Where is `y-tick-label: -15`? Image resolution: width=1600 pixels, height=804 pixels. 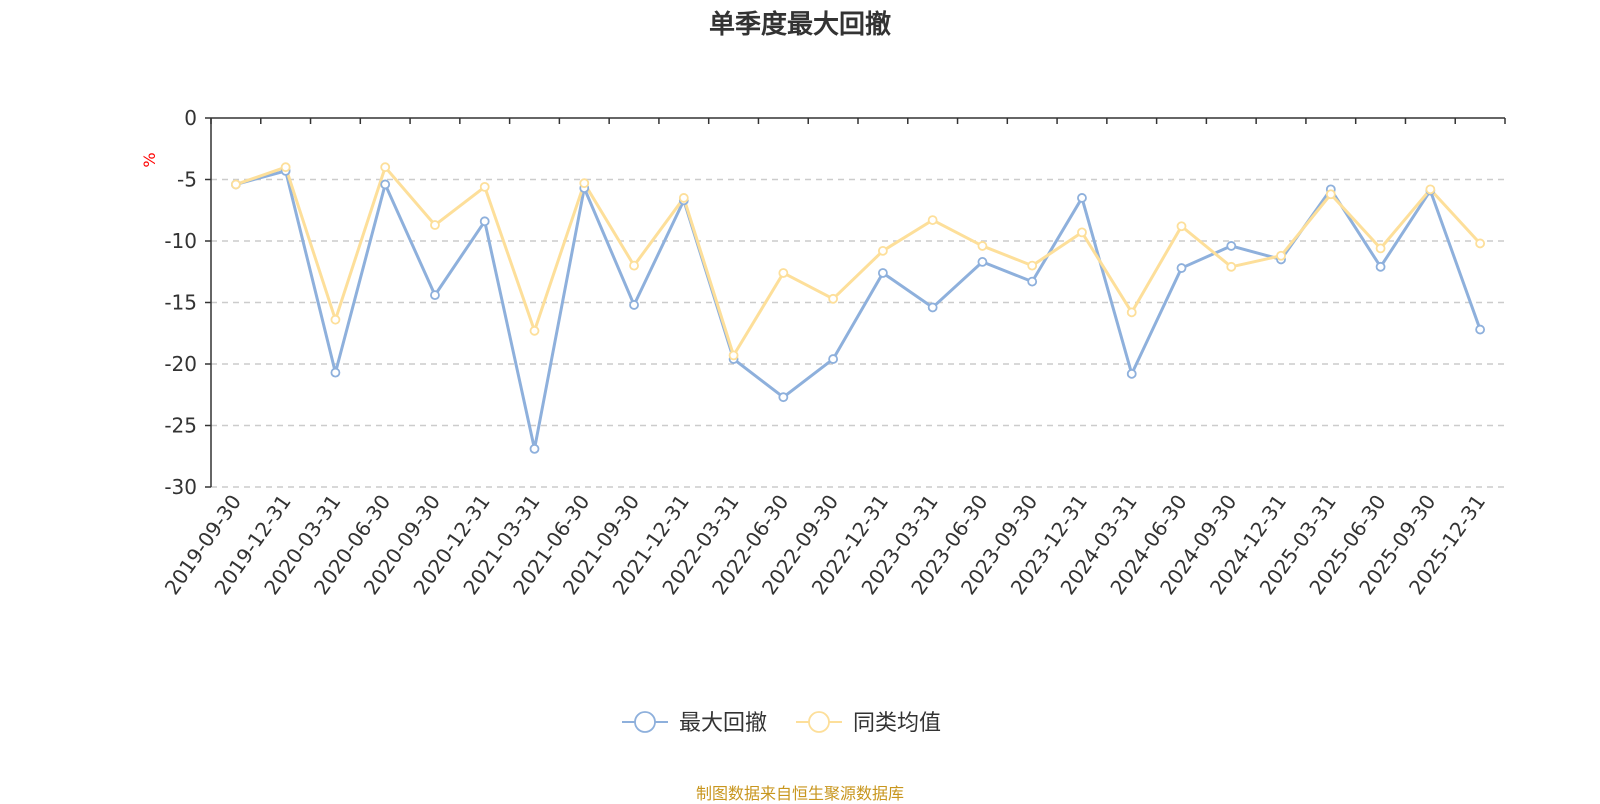 y-tick-label: -15 is located at coordinates (180, 303).